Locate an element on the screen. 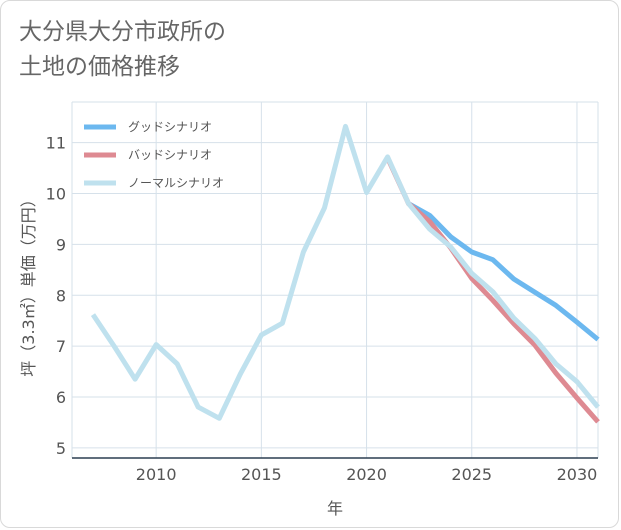 The height and width of the screenshot is (530, 621). series-bad-legend-label: バッドシナリオ is located at coordinates (170, 155).